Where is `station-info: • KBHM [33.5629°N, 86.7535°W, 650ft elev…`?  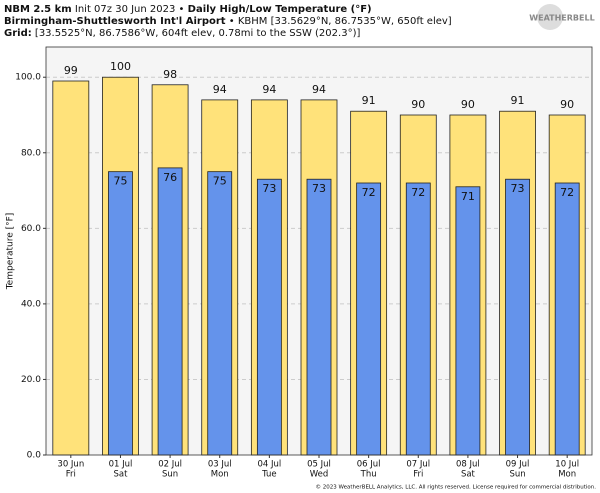
station-info: • KBHM [33.5629°N, 86.7535°W, 650ft elev… is located at coordinates (340, 21).